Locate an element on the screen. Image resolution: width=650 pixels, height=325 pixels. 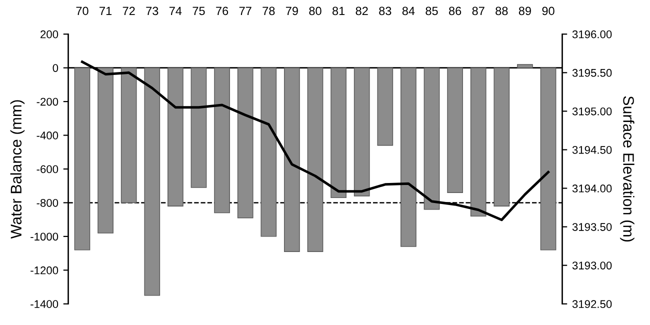
x-tick-label: 82 is located at coordinates (362, 11).